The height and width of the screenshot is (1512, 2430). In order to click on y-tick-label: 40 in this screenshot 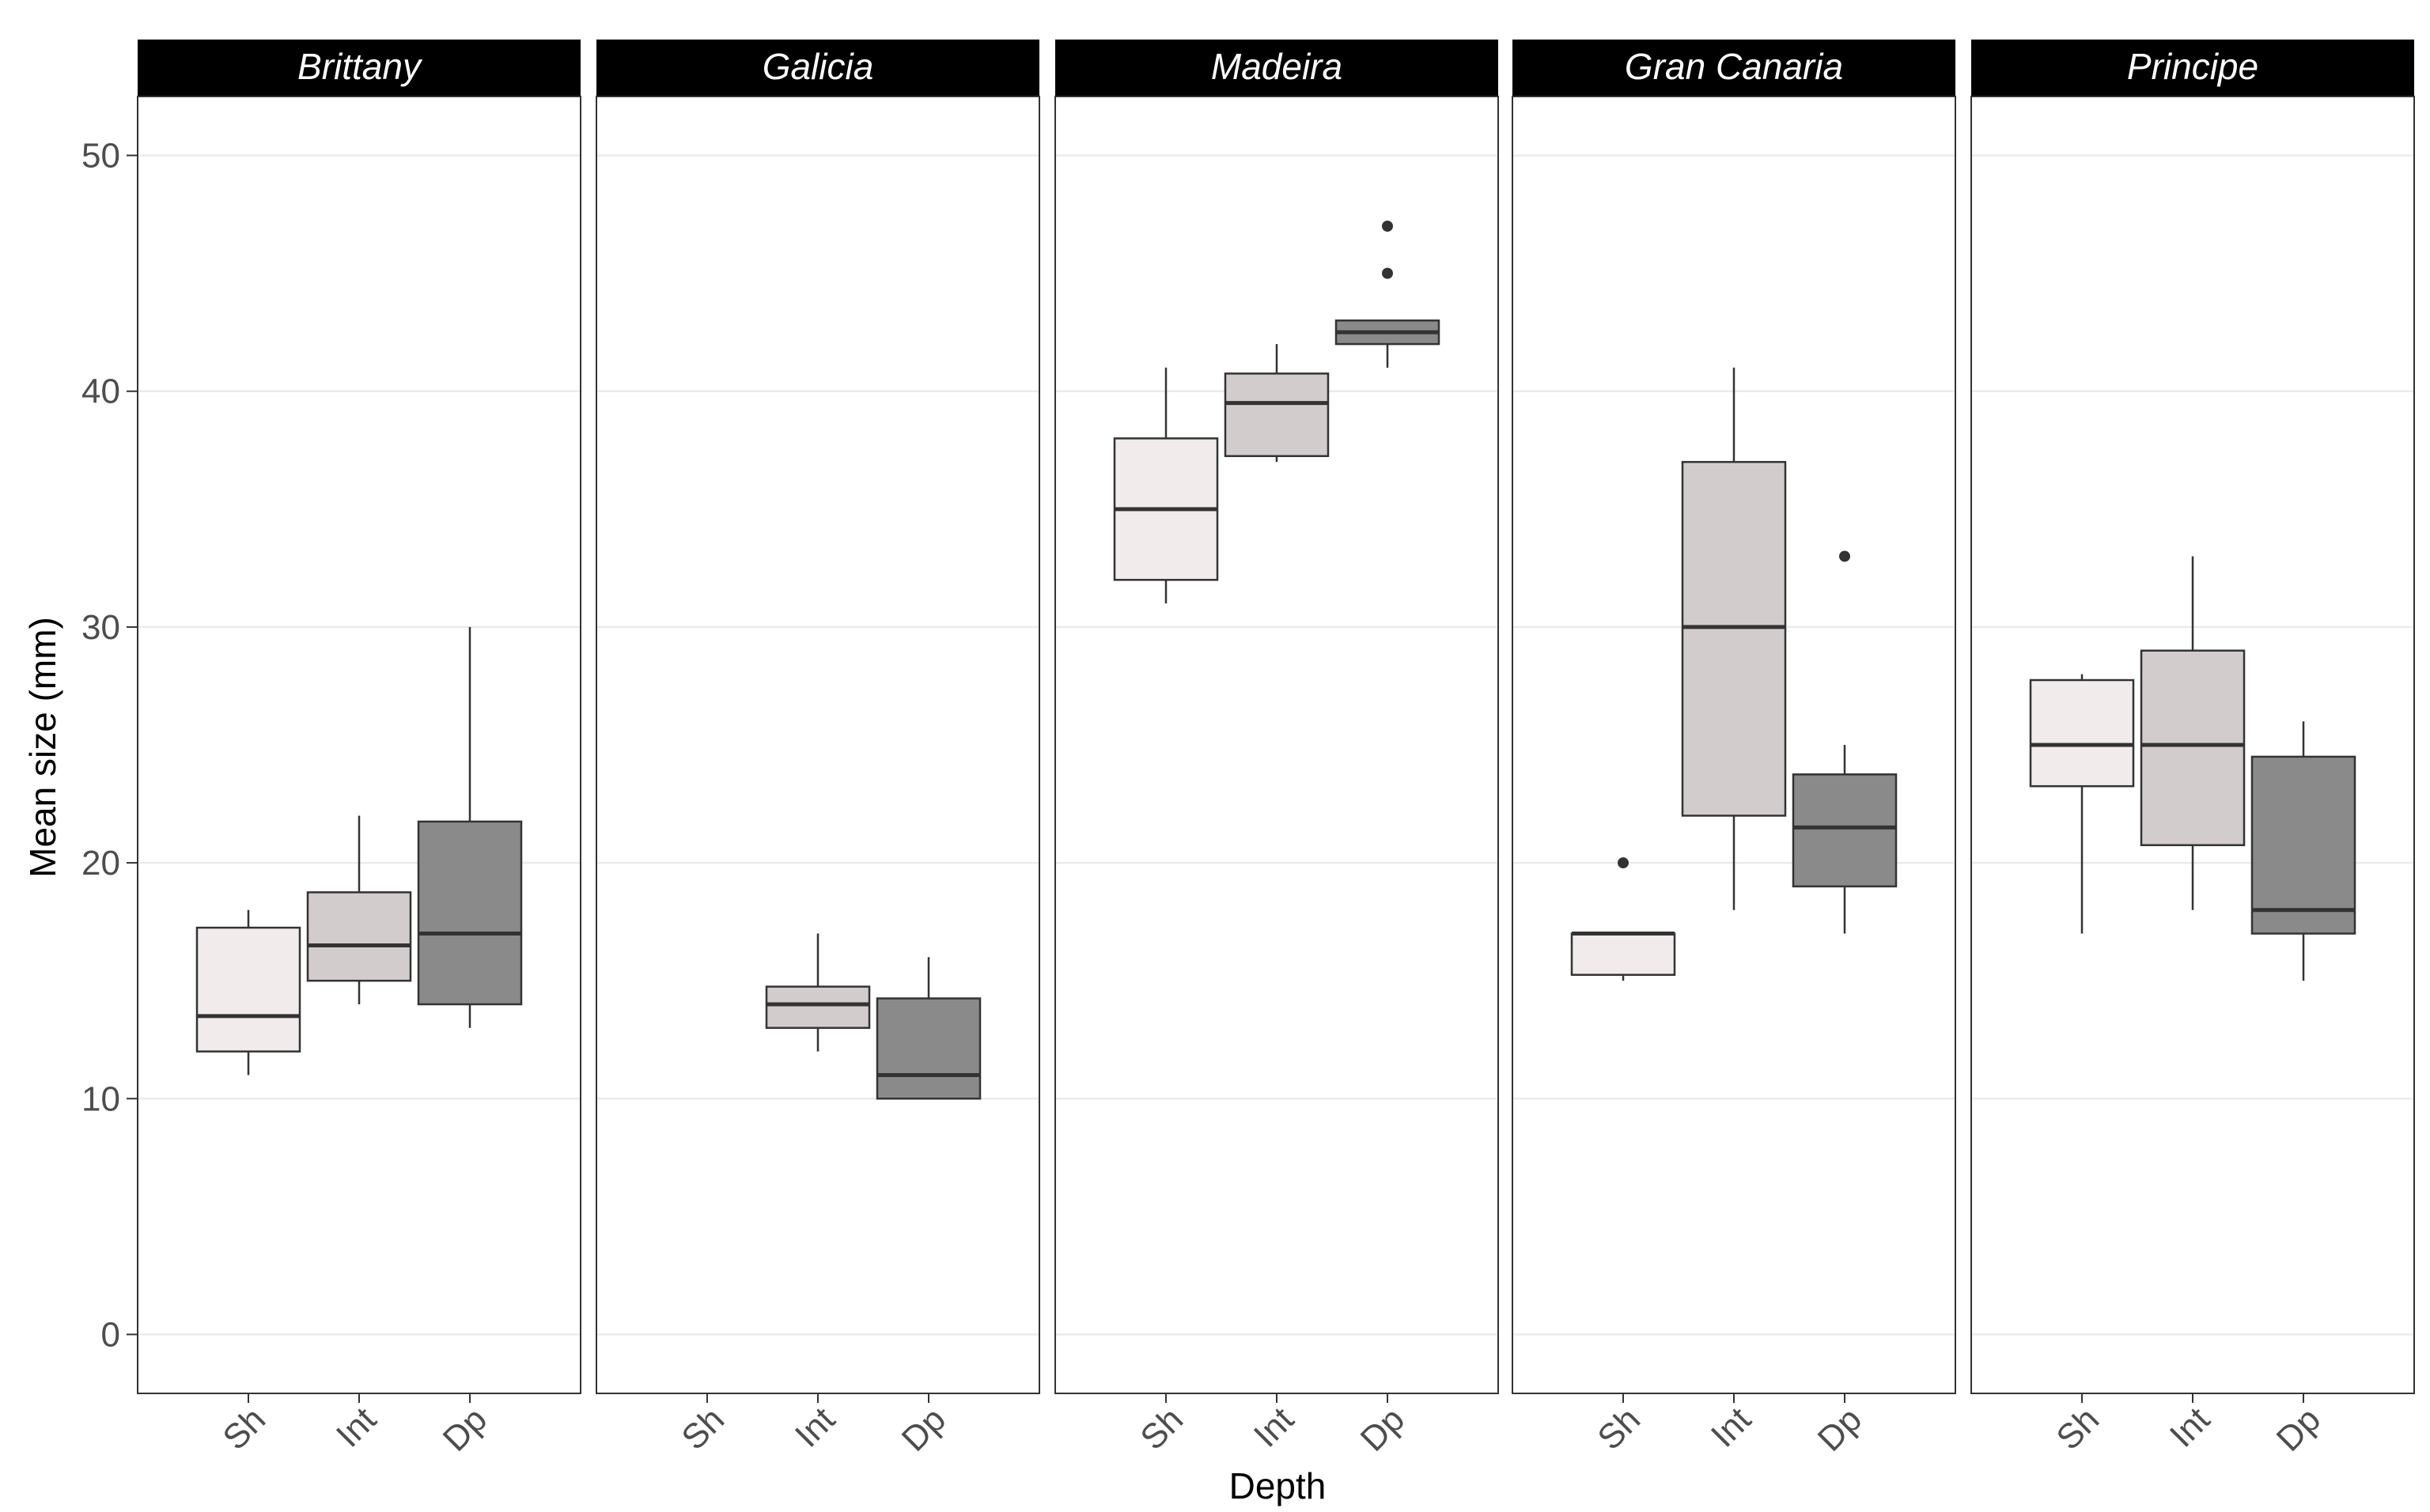, I will do `click(100, 392)`.